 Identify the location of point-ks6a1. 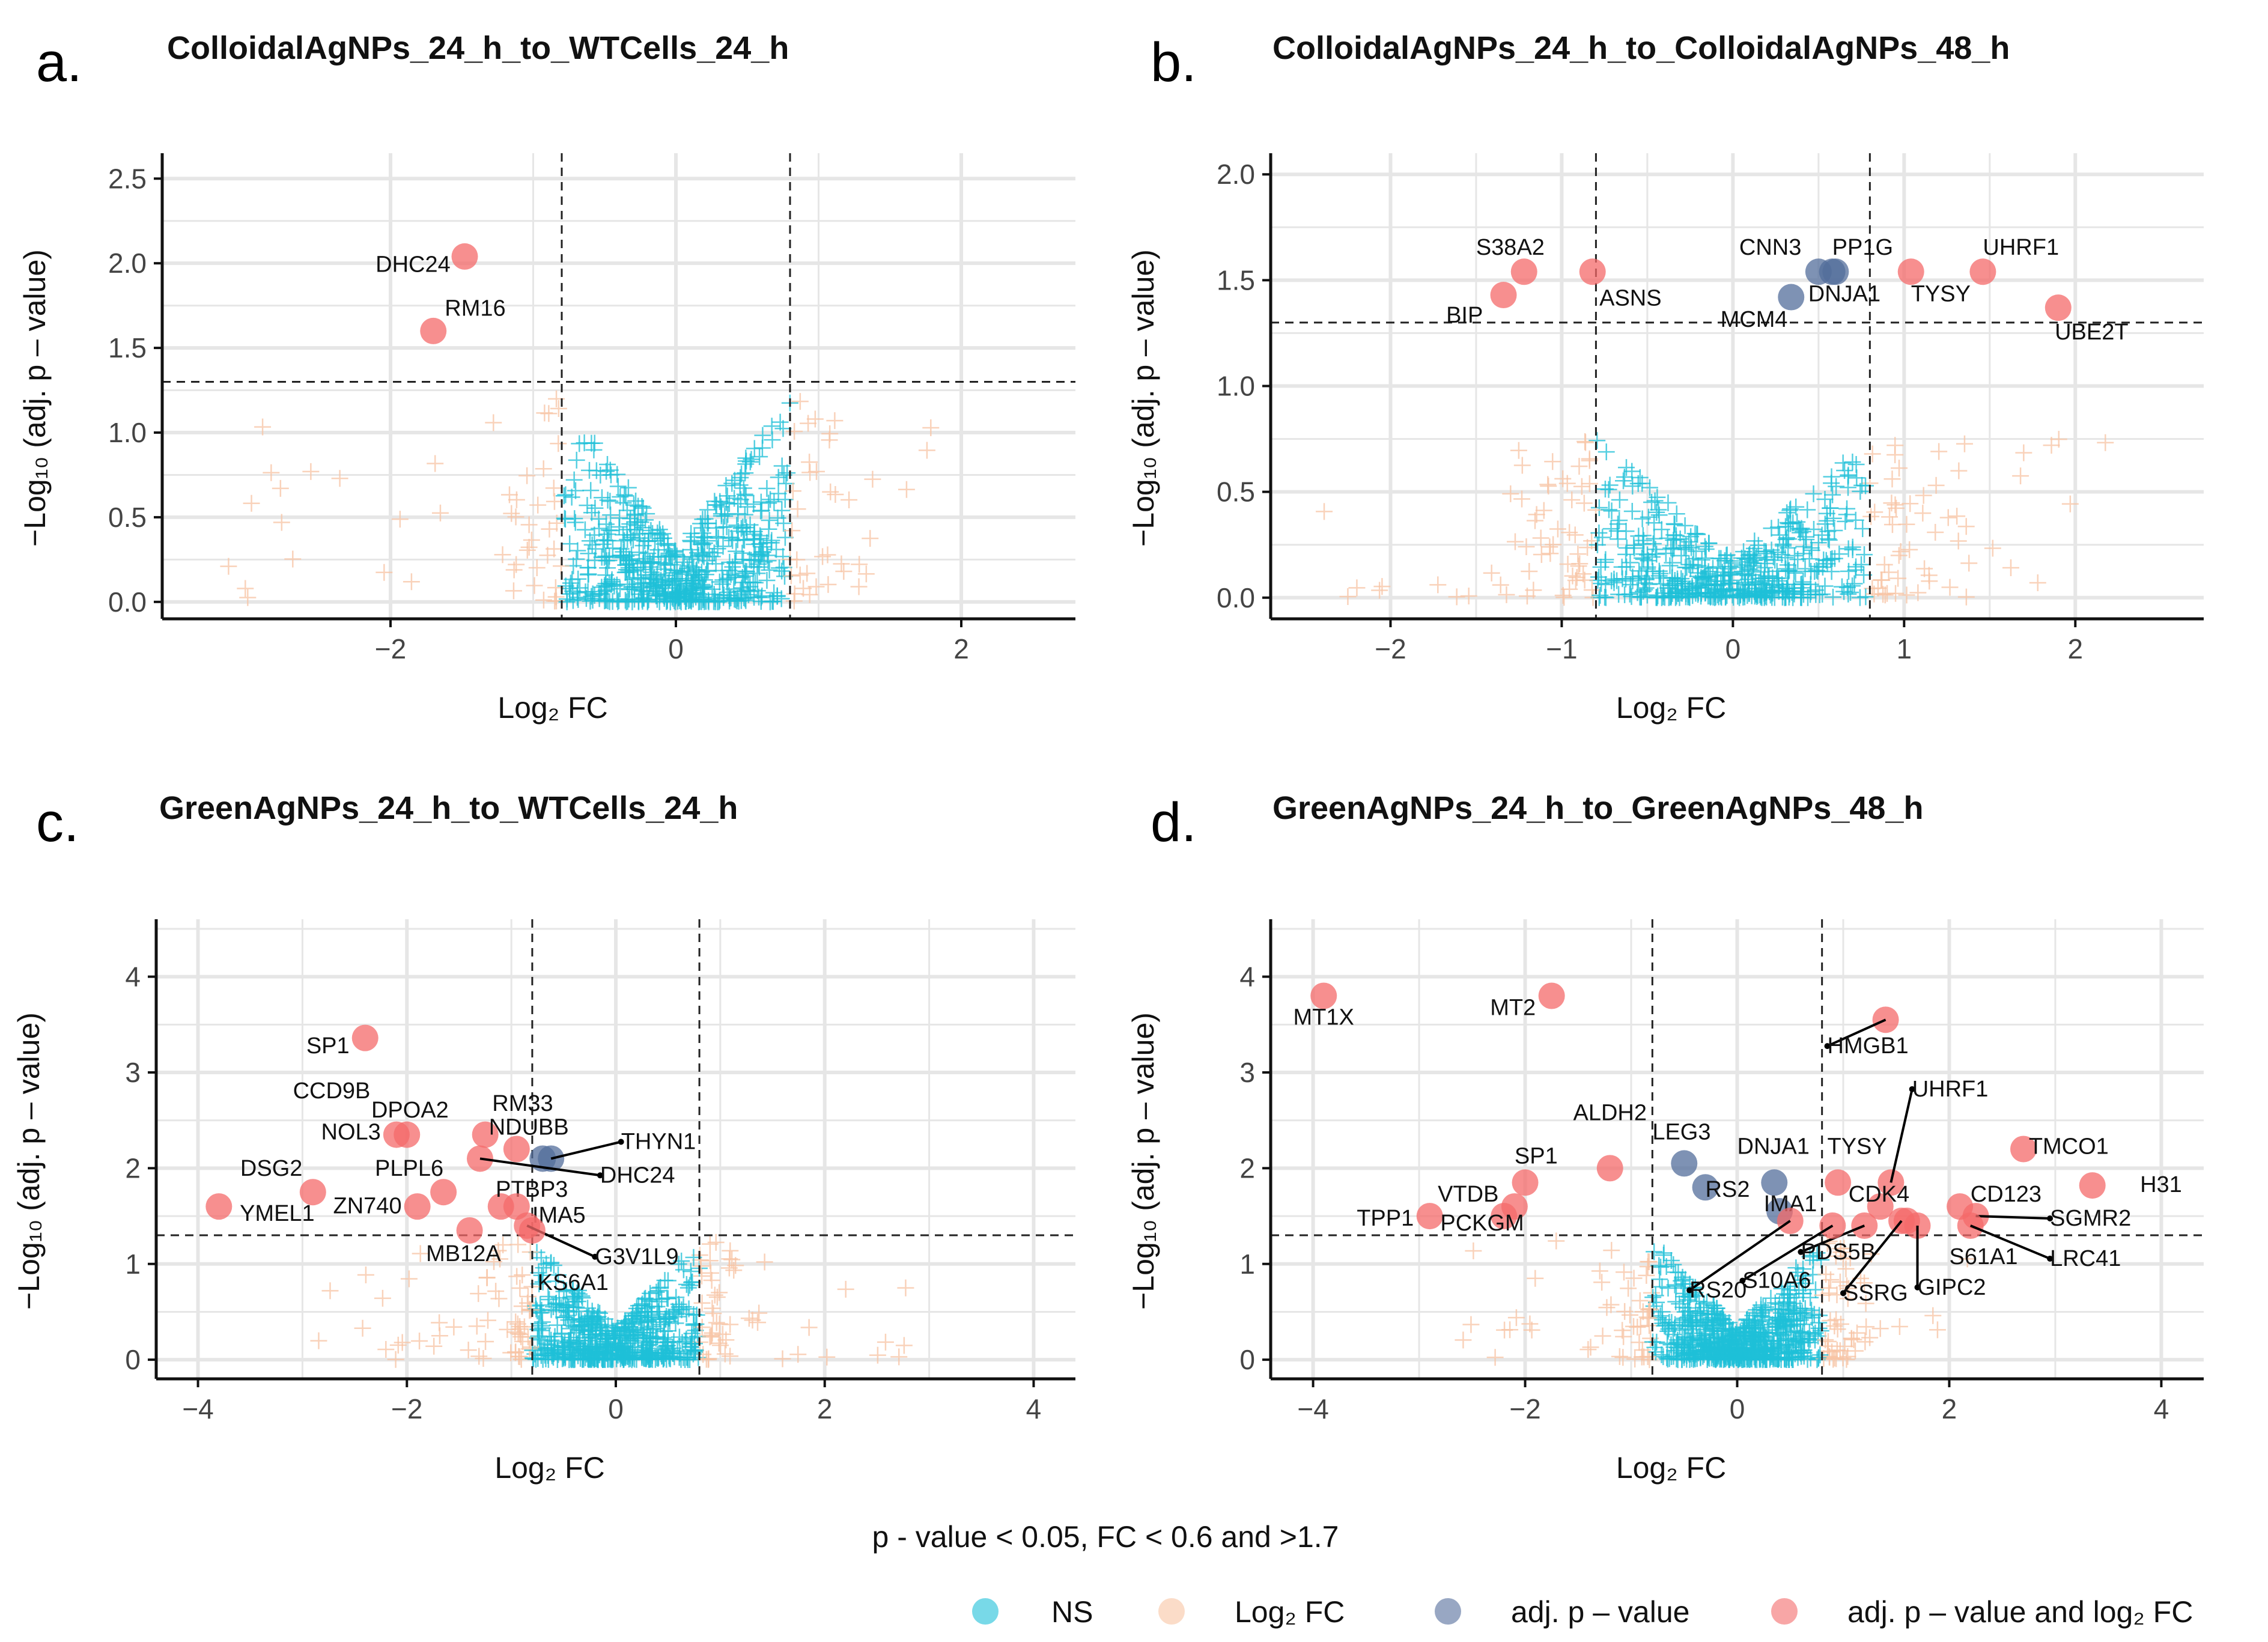
(532, 1230).